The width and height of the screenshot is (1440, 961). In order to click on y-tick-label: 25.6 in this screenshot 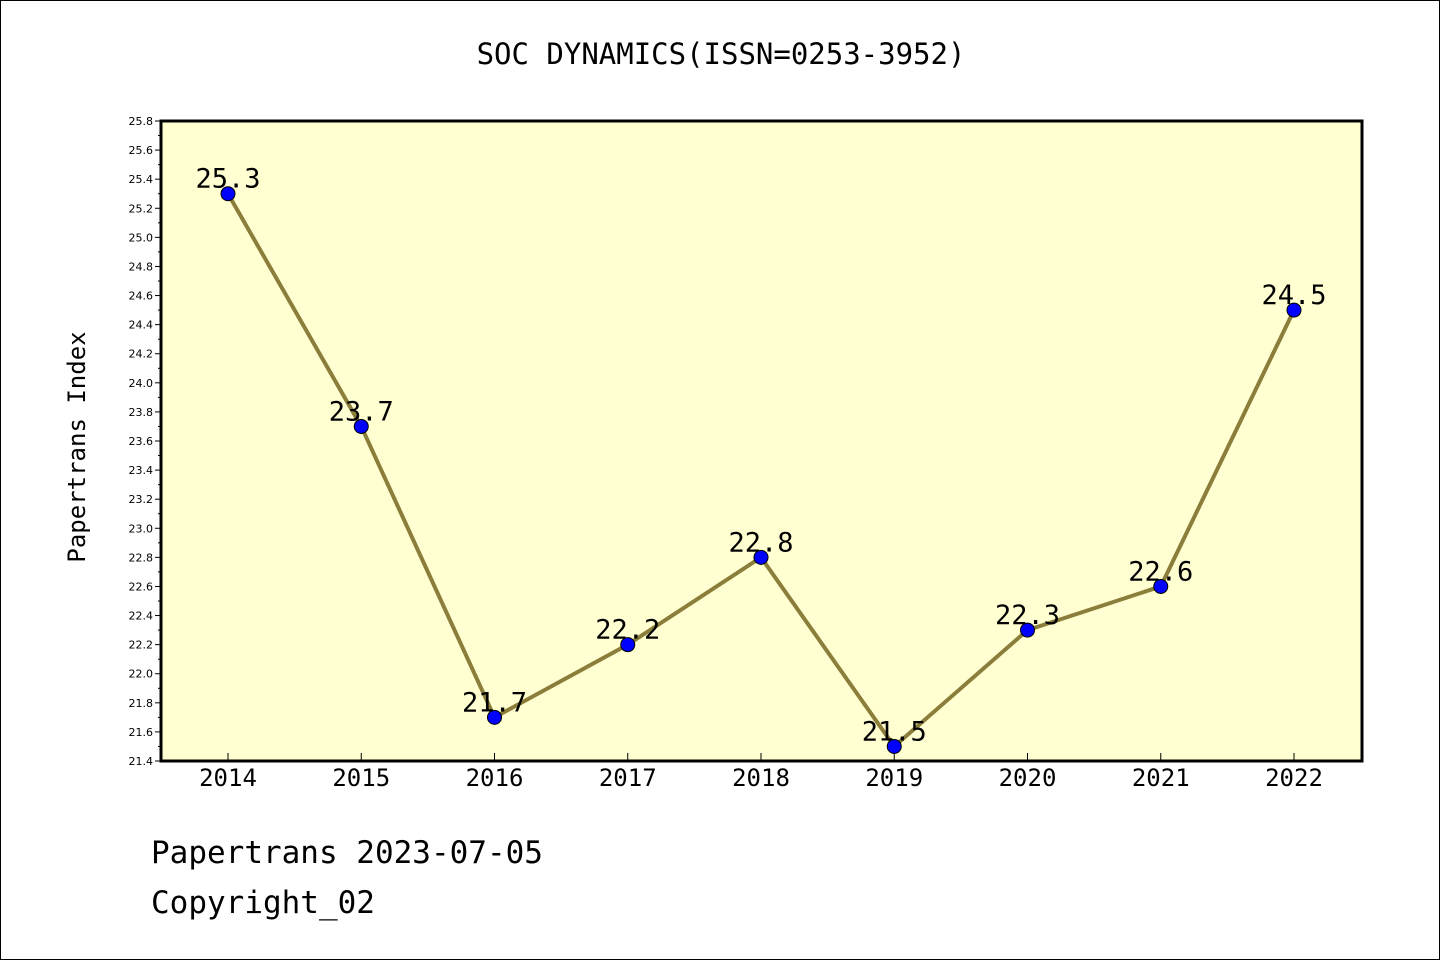, I will do `click(141, 150)`.